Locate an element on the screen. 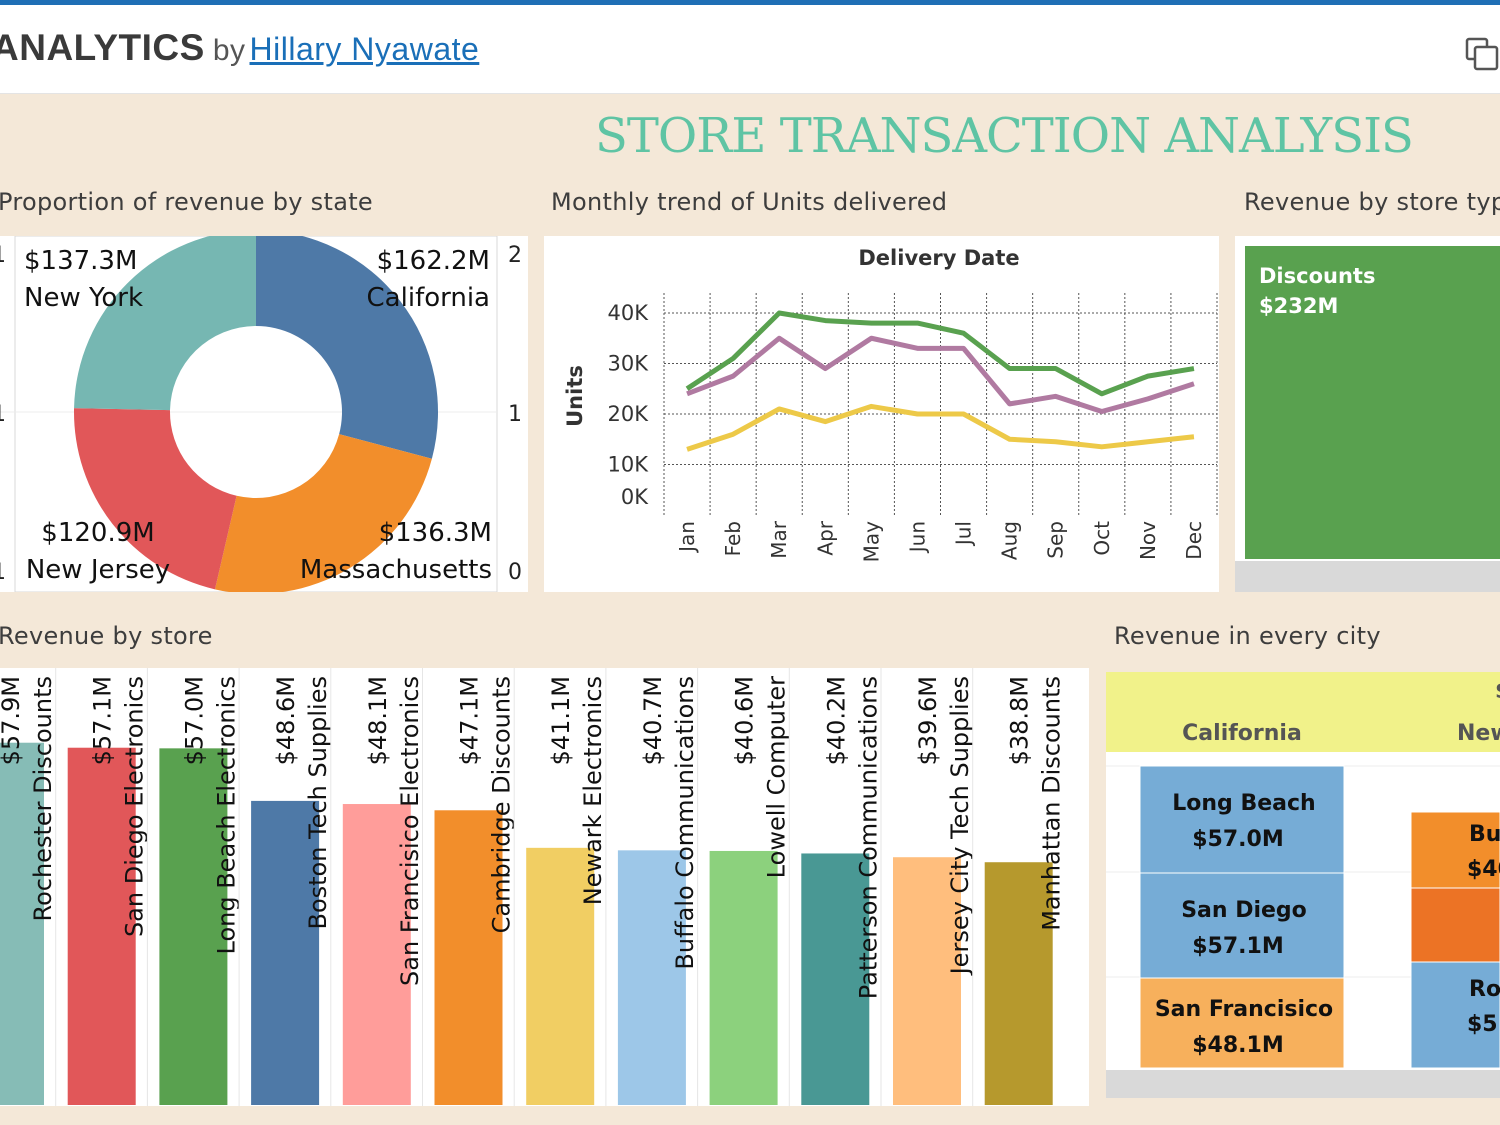 Image resolution: width=1500 pixels, height=1125 pixels. bar-value-label: $57.1M is located at coordinates (103, 720).